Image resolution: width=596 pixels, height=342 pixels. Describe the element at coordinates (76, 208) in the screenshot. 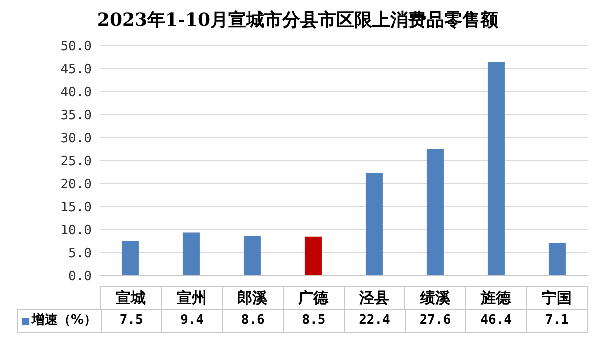

I see `y-tick-label: 15.0` at that location.